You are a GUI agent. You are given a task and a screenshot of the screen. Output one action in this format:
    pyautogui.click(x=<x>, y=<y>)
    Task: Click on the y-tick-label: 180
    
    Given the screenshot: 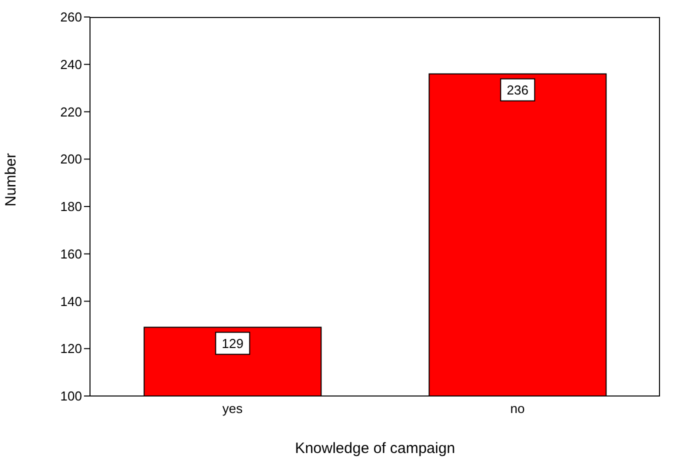 What is the action you would take?
    pyautogui.click(x=71, y=206)
    